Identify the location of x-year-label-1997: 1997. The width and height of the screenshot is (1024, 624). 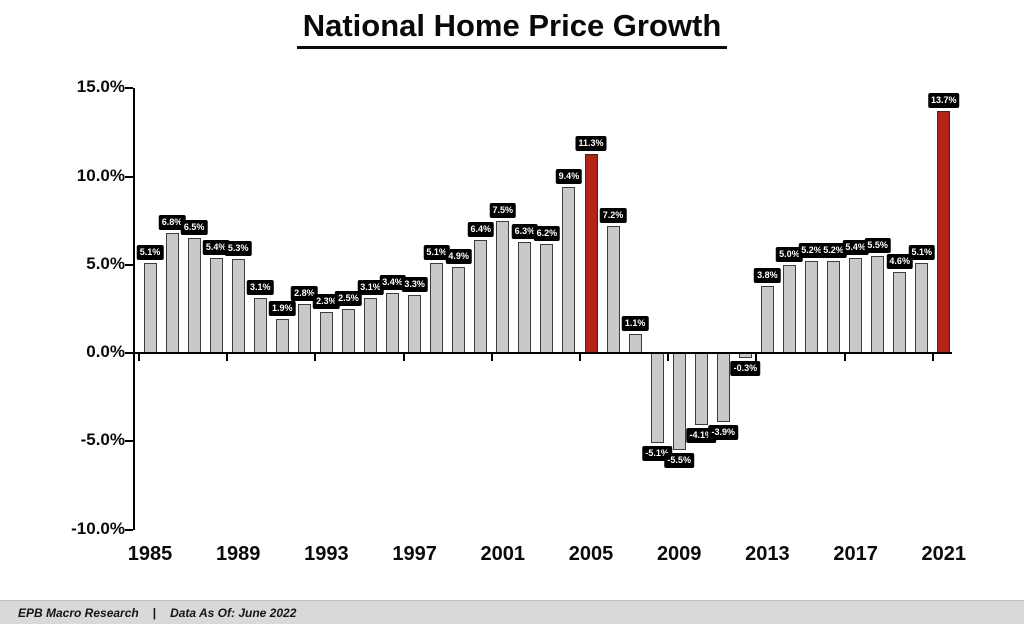
(414, 554).